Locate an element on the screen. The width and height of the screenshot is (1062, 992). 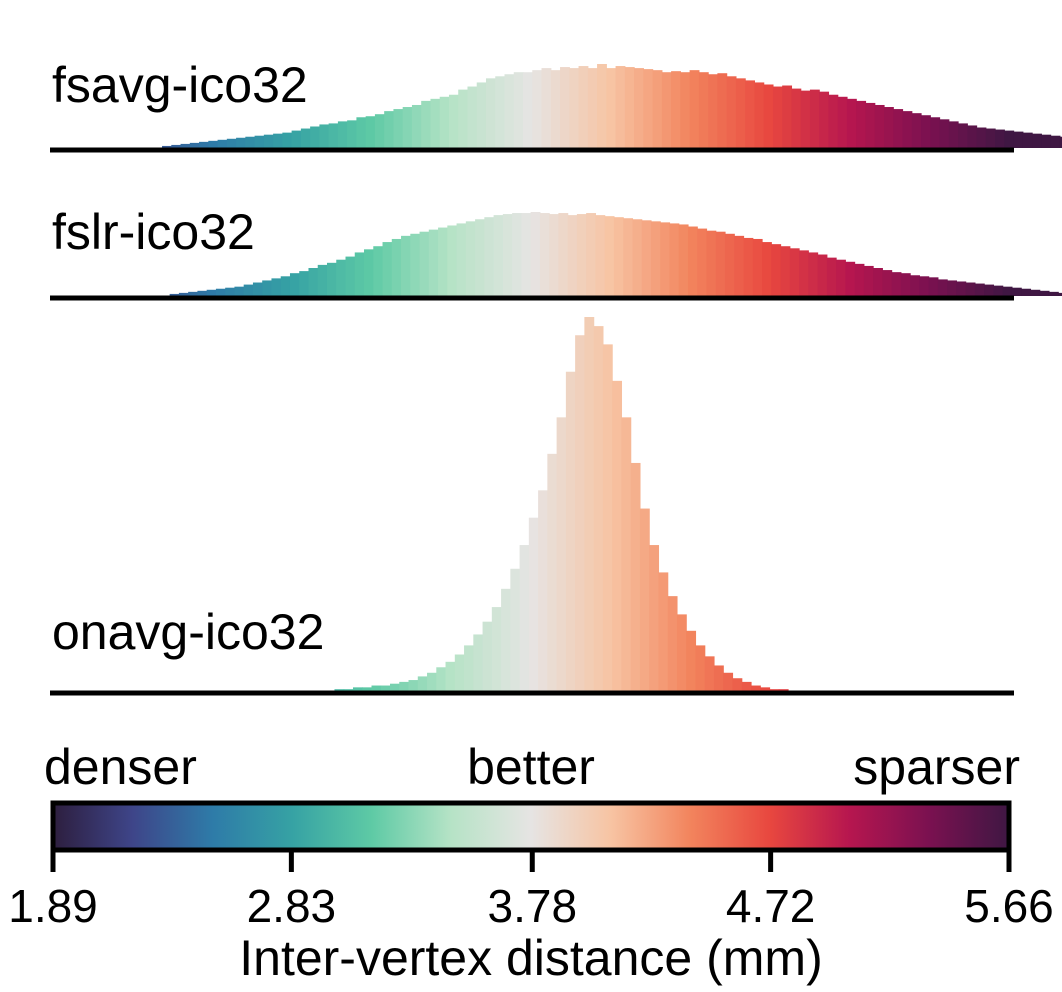
series-label-onavg: onavg-ico32 is located at coordinates (188, 632).